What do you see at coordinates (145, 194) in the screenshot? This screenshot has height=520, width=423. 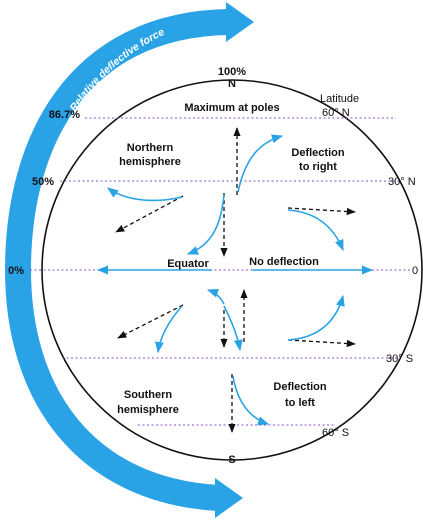 I see `north-curve-west` at bounding box center [145, 194].